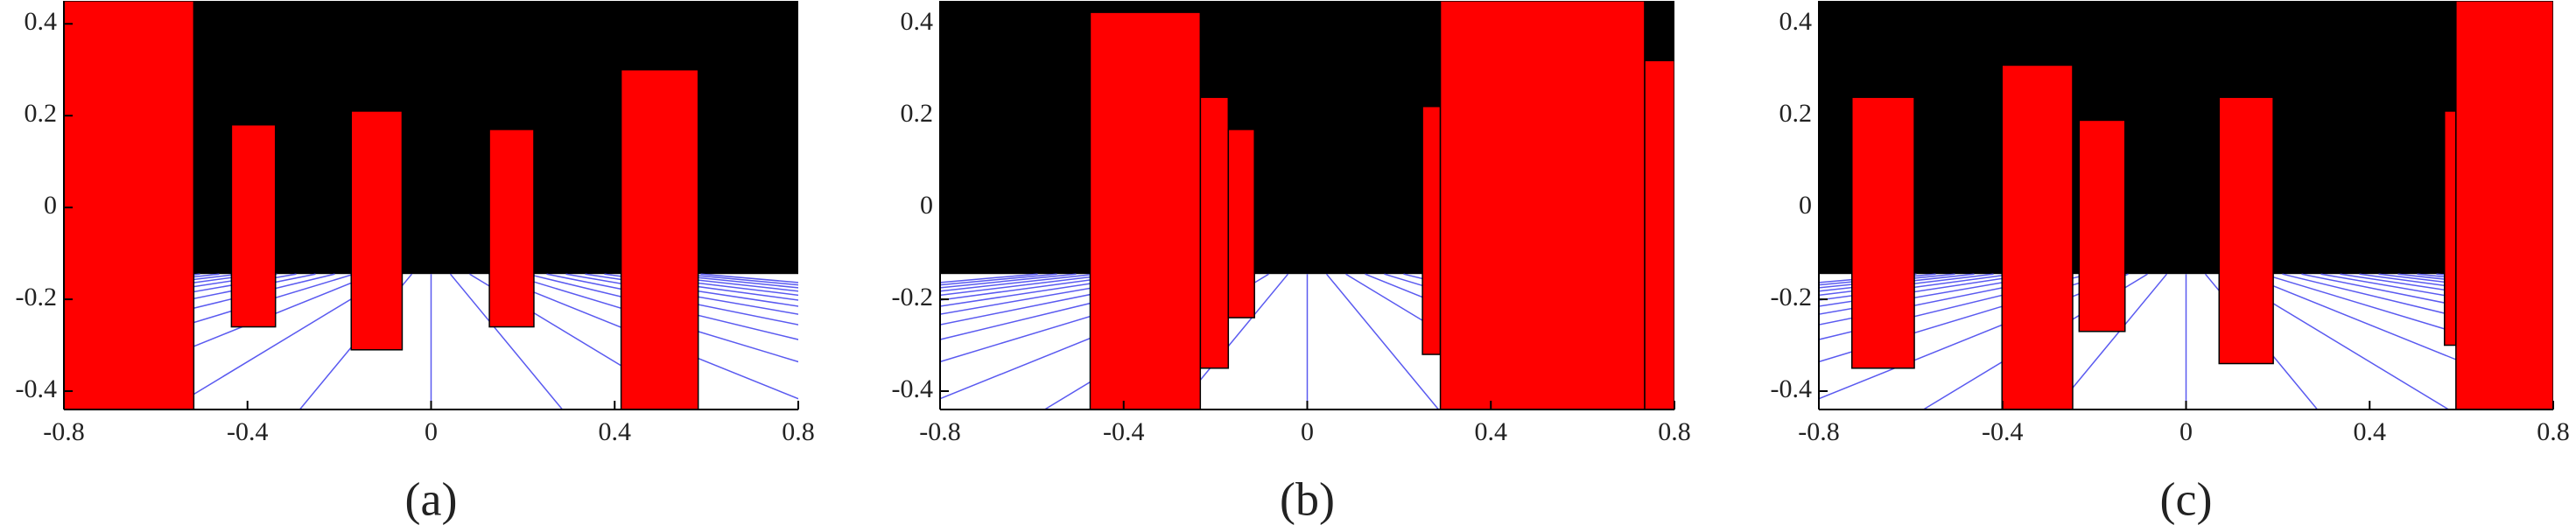 The width and height of the screenshot is (2576, 532). What do you see at coordinates (2186, 138) in the screenshot?
I see `sky` at bounding box center [2186, 138].